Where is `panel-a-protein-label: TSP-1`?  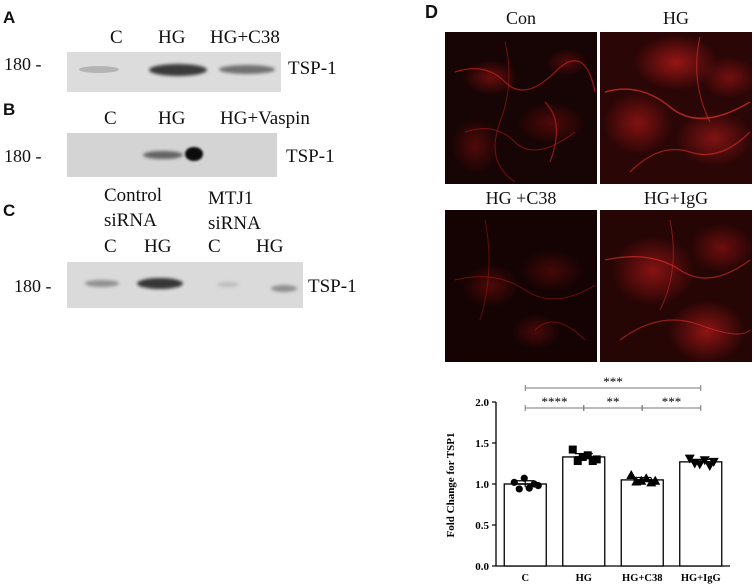 panel-a-protein-label: TSP-1 is located at coordinates (312, 68).